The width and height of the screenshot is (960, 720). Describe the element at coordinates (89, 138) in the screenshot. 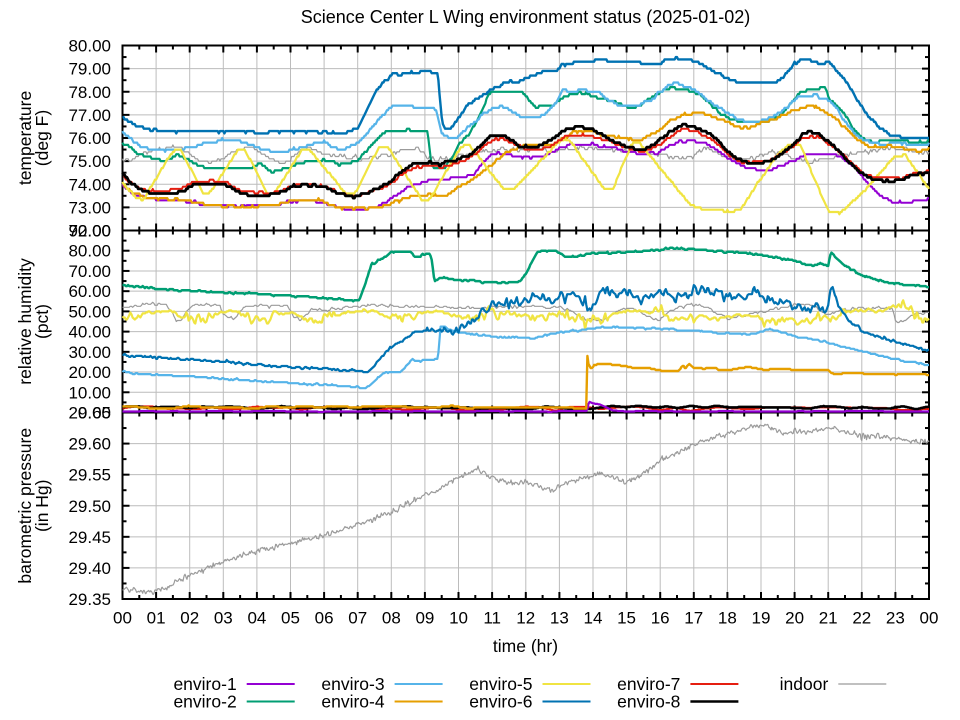

I see `svg-text: 76.00` at that location.